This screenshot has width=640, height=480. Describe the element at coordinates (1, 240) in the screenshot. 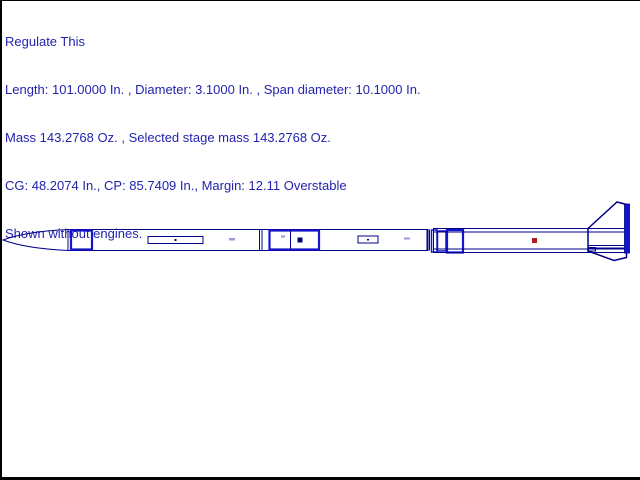

I see `window-border-left` at that location.